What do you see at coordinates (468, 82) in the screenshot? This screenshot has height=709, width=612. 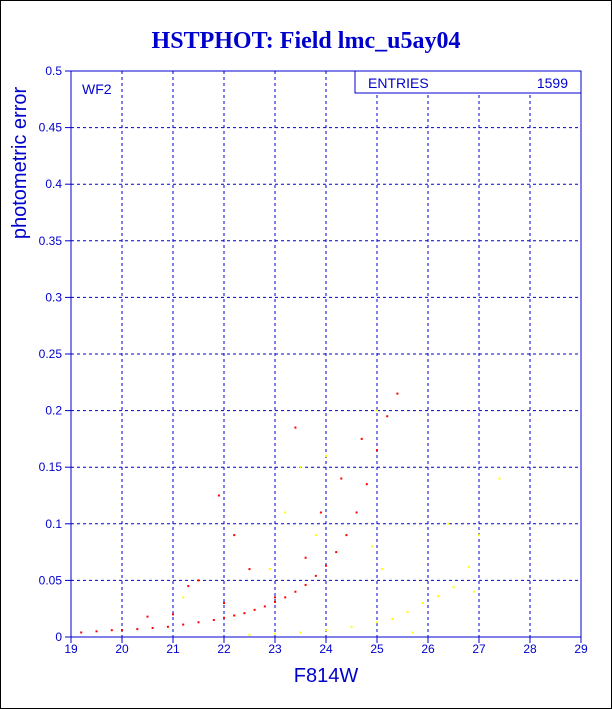 I see `stats-box: ENTRIES 1599` at bounding box center [468, 82].